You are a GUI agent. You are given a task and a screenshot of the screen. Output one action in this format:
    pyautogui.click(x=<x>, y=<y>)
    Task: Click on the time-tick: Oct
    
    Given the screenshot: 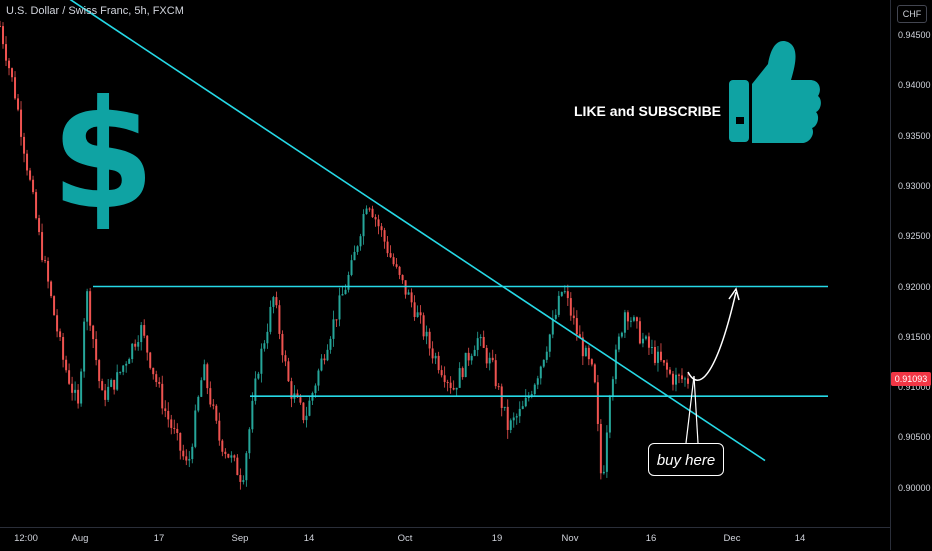 What is the action you would take?
    pyautogui.click(x=405, y=538)
    